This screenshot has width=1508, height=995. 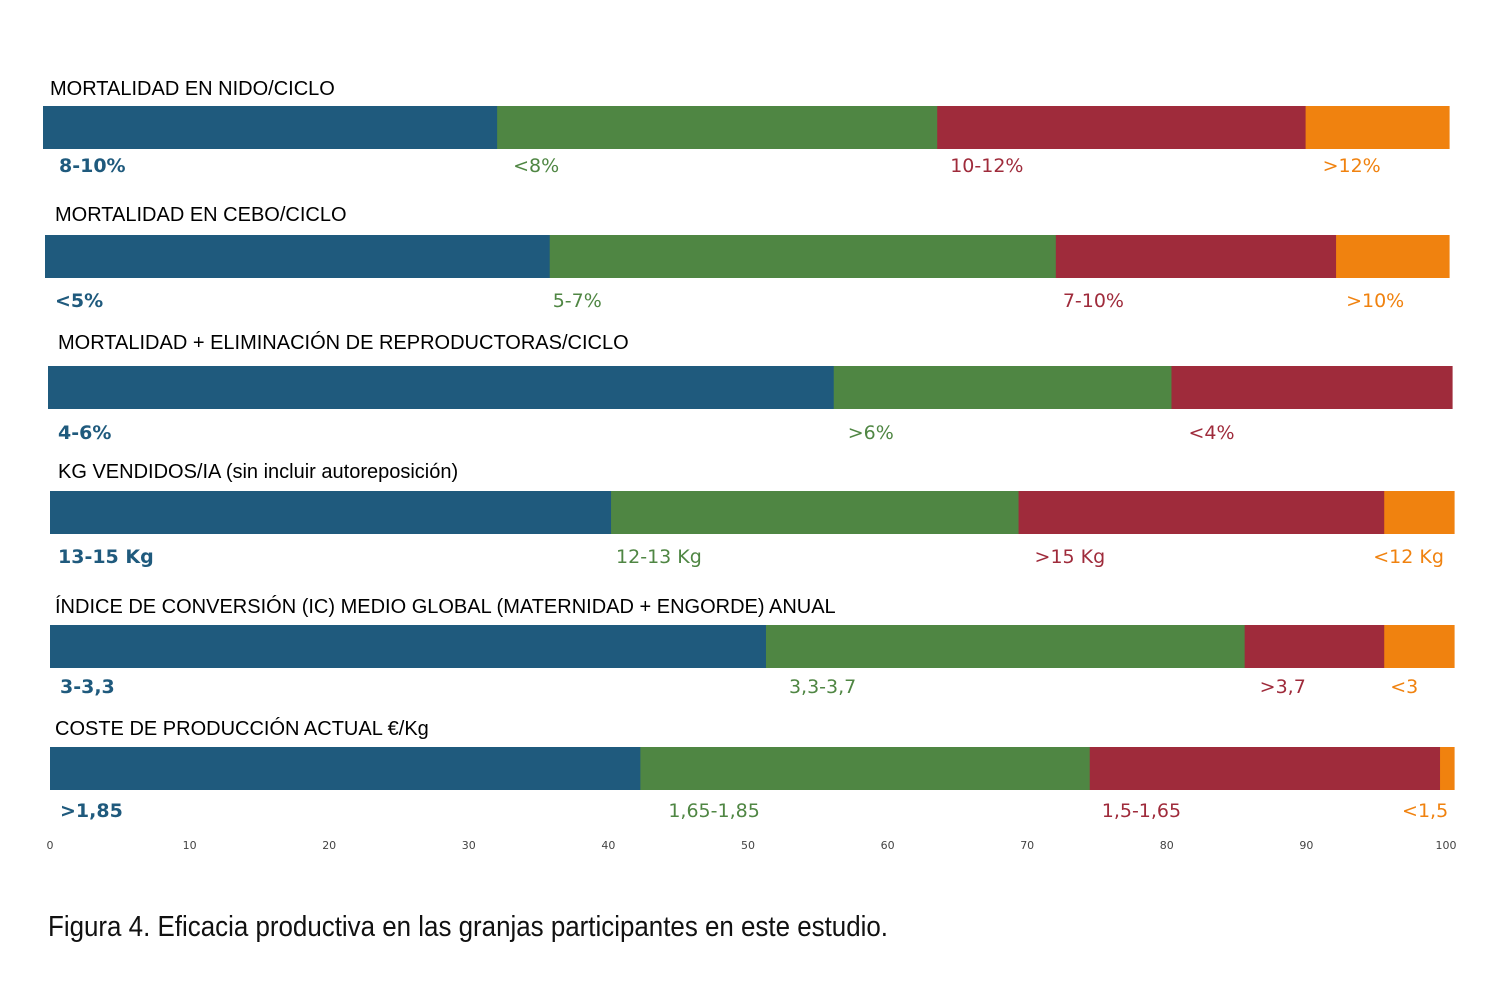 I want to click on segment-label-r4-s4: <12 Kg, so click(x=1408, y=557).